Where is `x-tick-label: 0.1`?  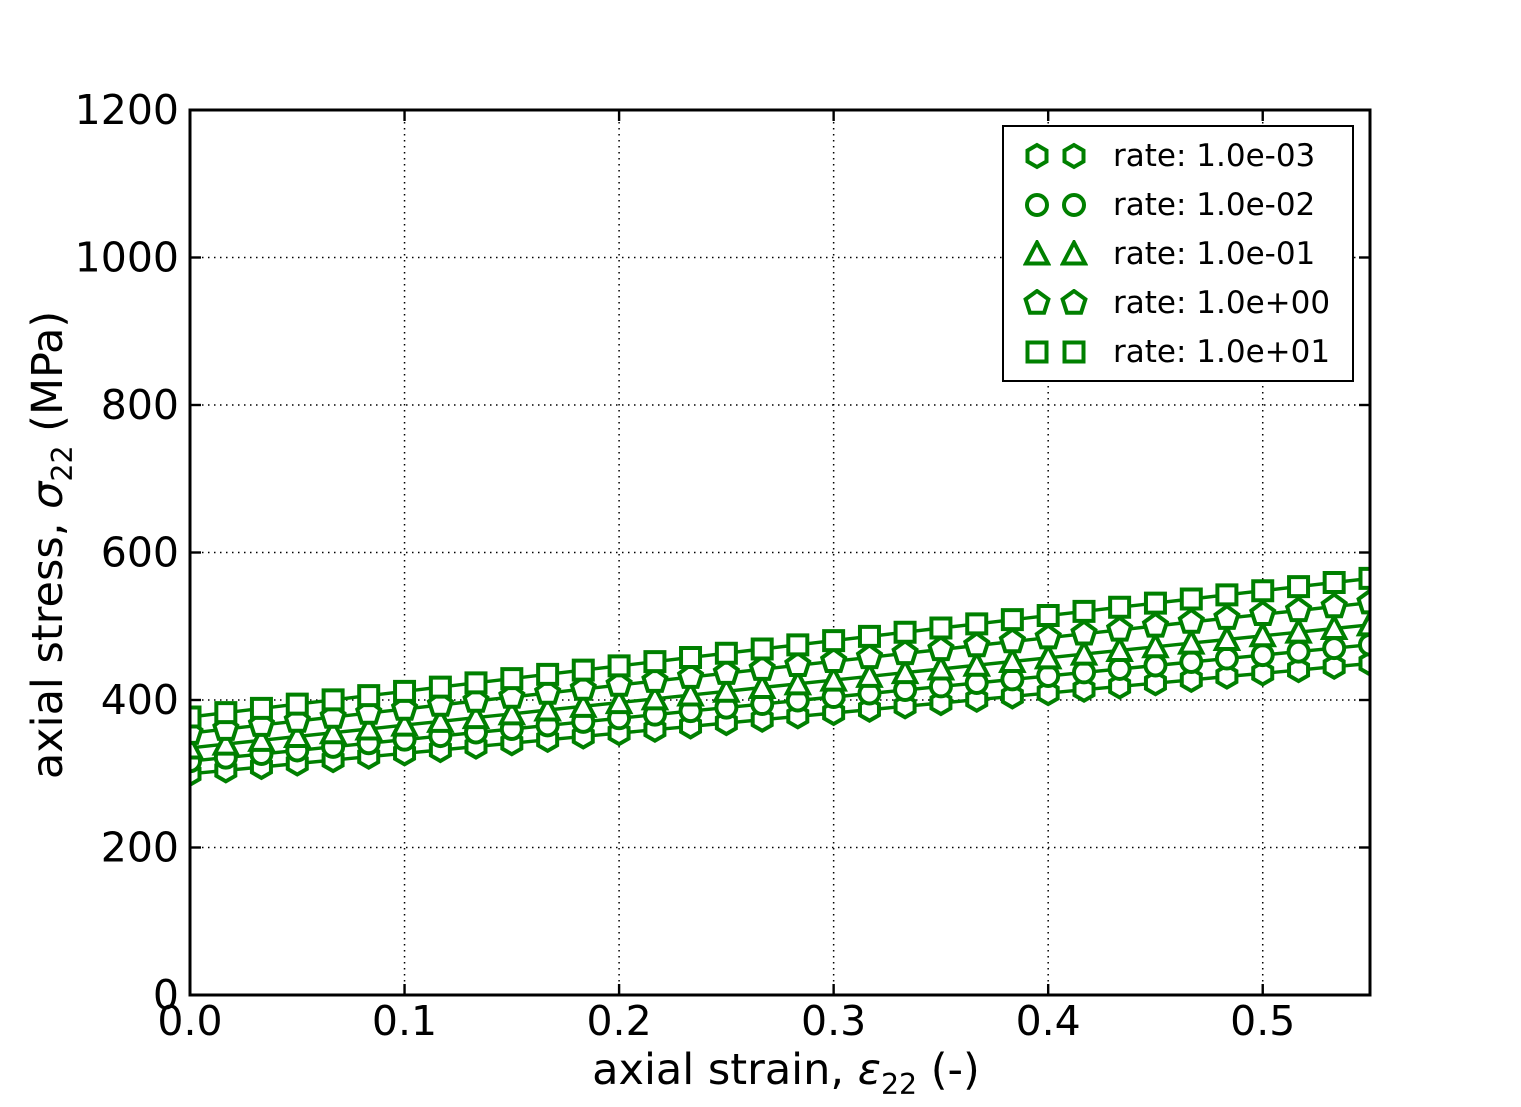 x-tick-label: 0.1 is located at coordinates (404, 1021).